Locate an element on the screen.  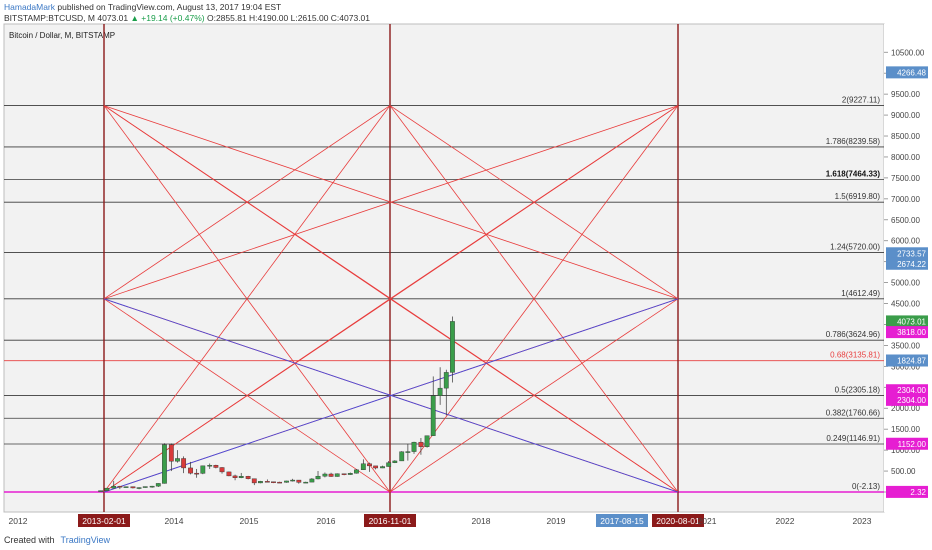
x-tick-label: 2013-02-01 is located at coordinates (104, 521).